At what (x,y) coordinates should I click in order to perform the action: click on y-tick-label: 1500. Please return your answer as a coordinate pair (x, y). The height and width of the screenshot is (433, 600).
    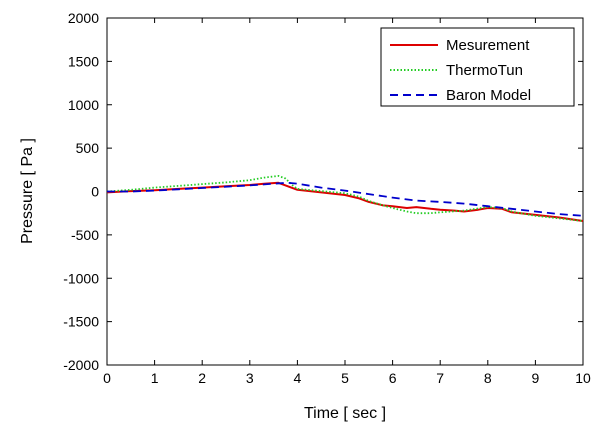
    Looking at the image, I should click on (83, 61).